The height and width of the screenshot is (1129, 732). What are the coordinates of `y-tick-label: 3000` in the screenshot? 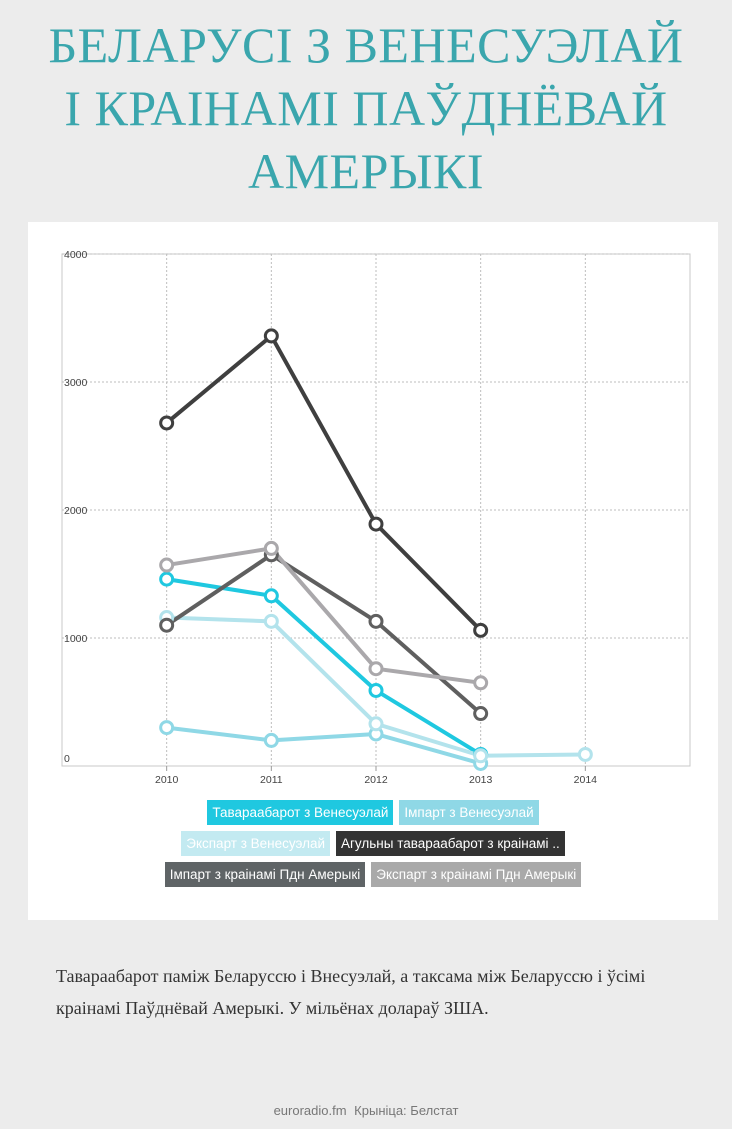 It's located at (76, 383).